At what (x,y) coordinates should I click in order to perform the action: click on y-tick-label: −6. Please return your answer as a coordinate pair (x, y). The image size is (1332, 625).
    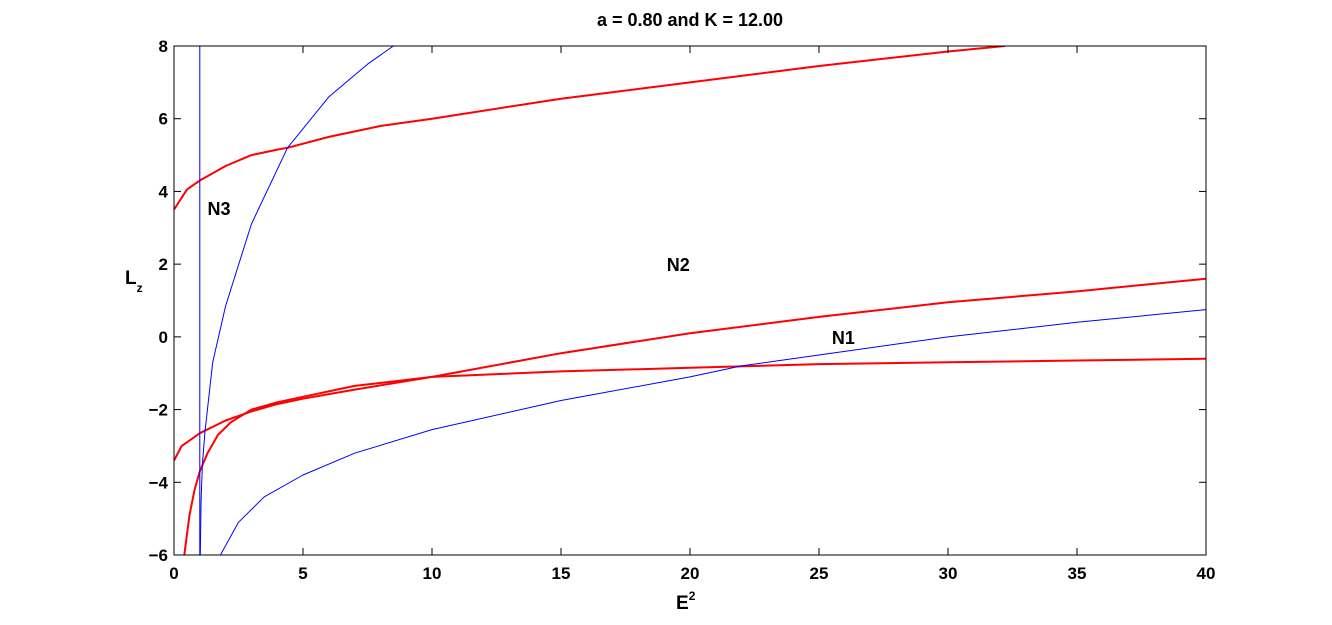
    Looking at the image, I should click on (158, 555).